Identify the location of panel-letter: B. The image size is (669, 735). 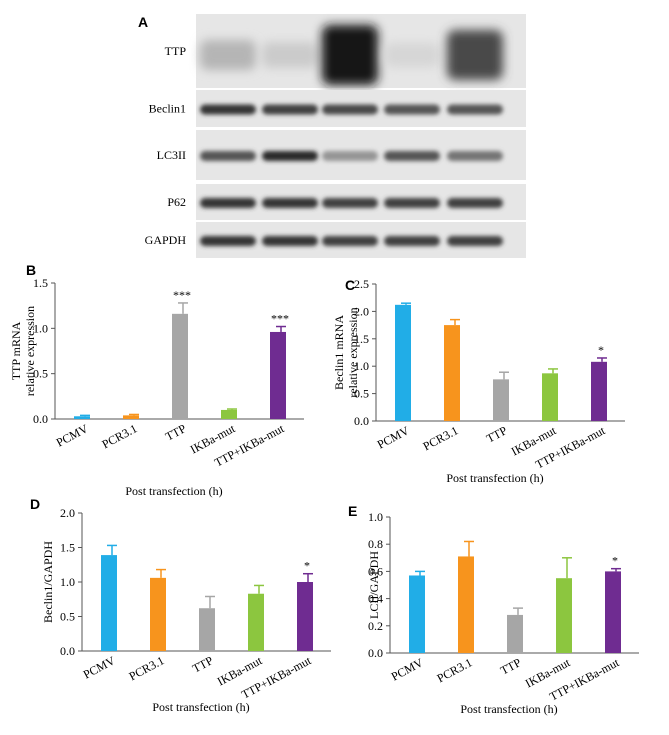
(31, 270).